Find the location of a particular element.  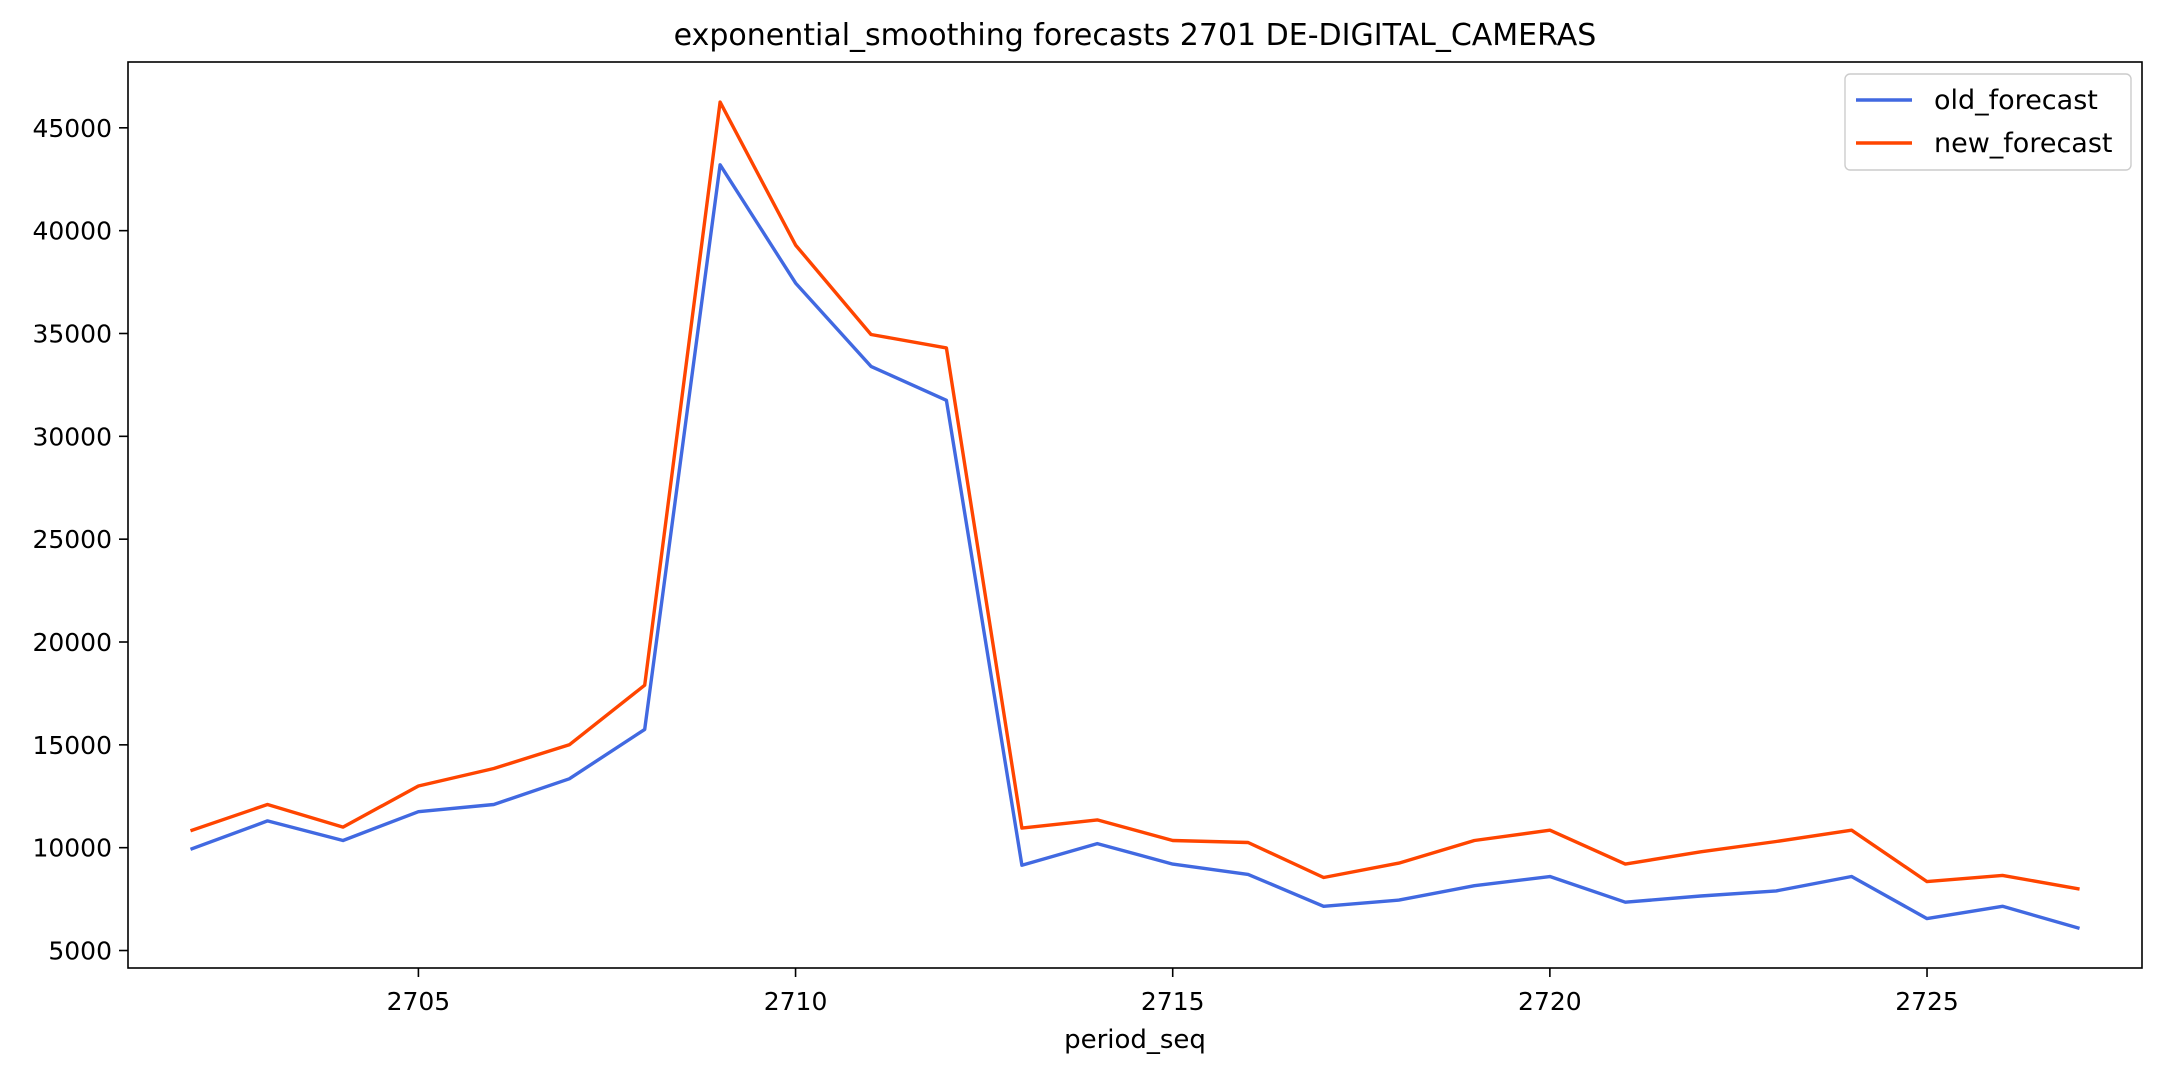

y-tick-label: 35000 is located at coordinates (72, 333).